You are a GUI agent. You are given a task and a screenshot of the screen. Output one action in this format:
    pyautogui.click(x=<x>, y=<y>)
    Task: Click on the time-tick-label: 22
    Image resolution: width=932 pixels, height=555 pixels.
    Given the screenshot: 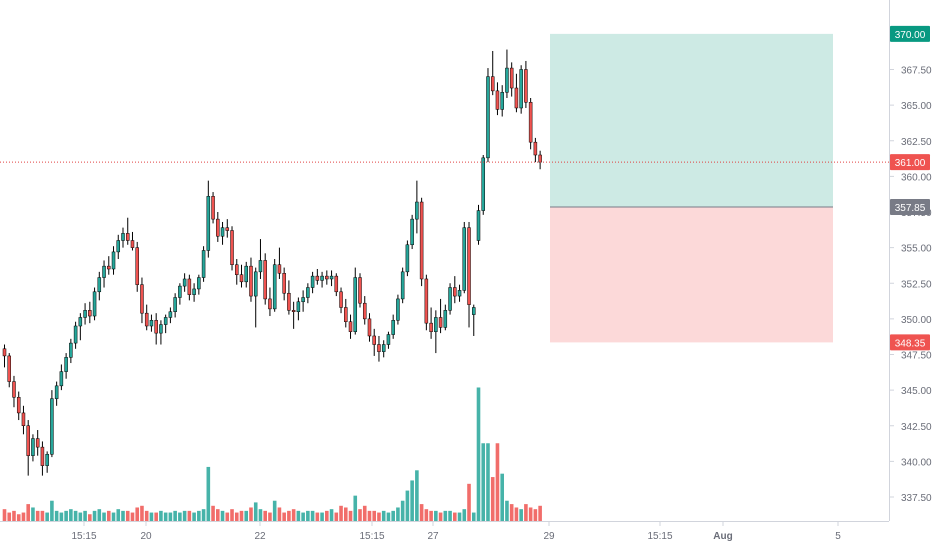 What is the action you would take?
    pyautogui.click(x=260, y=536)
    